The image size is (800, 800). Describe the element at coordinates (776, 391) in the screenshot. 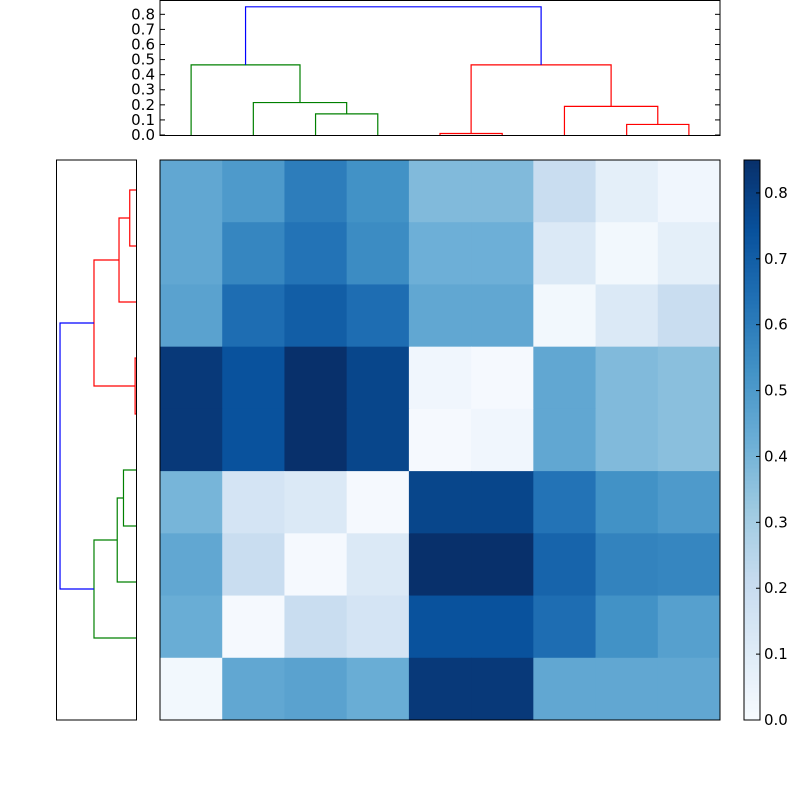

I see `colorbar-tick-label: 0.5` at that location.